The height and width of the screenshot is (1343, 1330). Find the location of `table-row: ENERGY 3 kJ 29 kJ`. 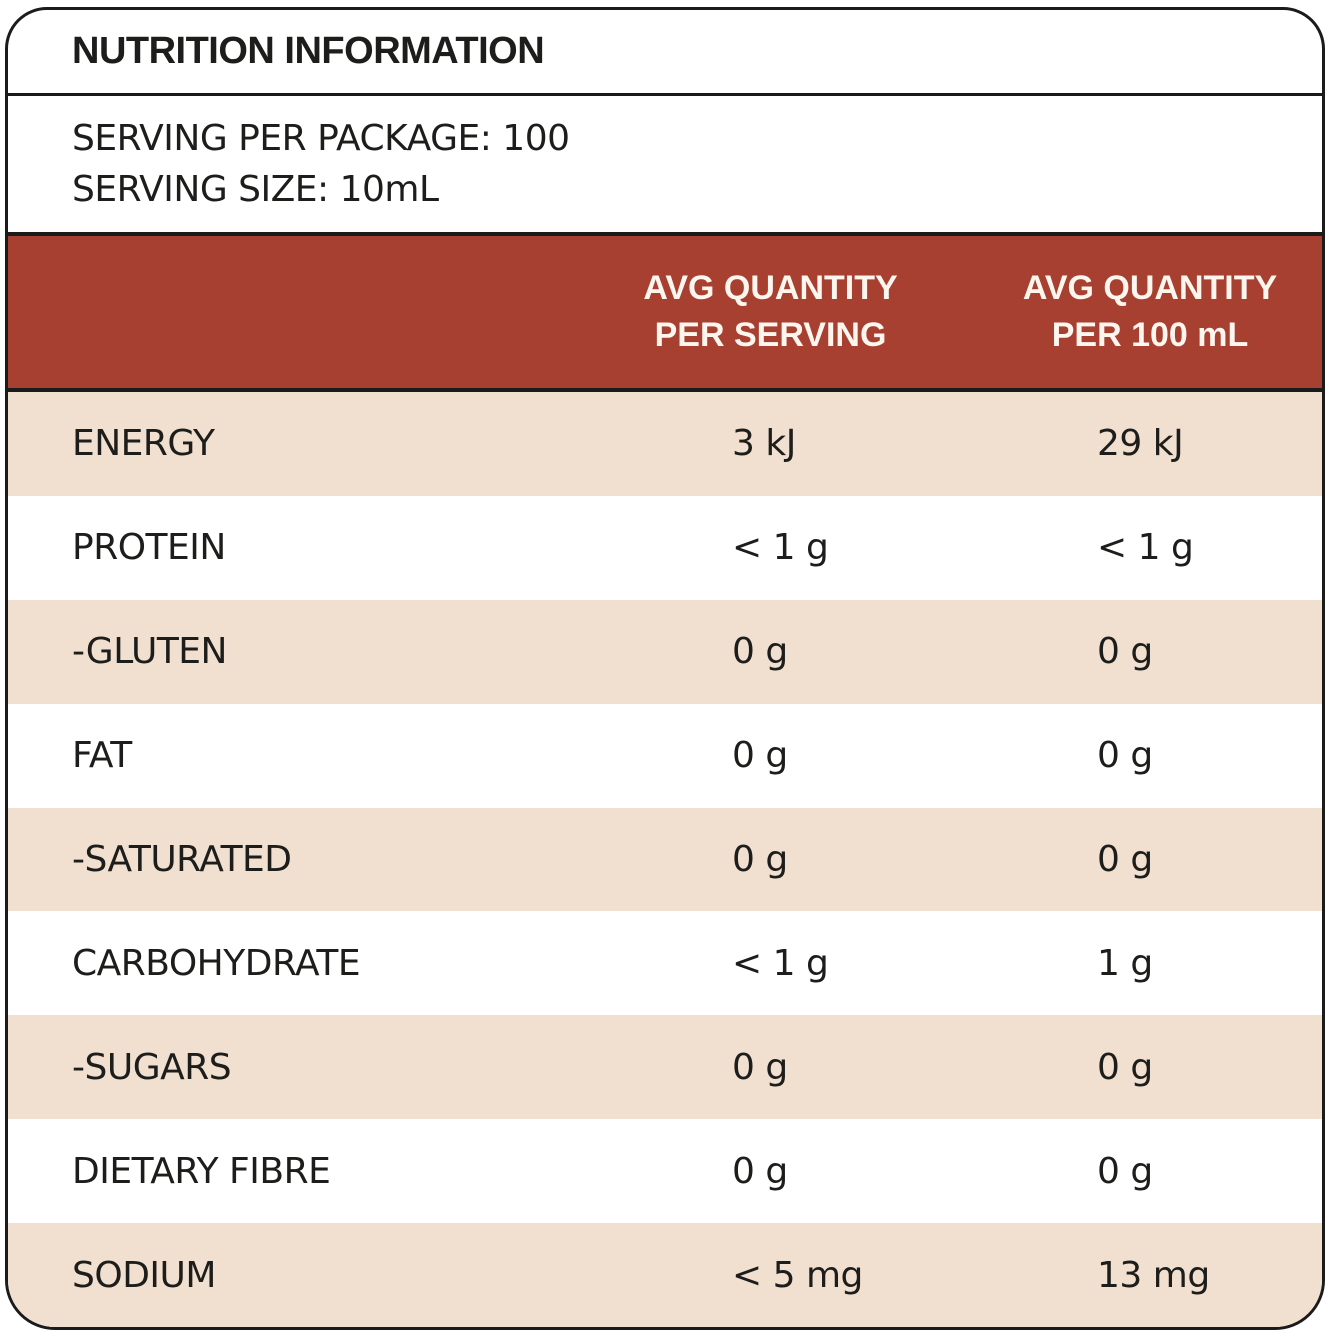

table-row: ENERGY 3 kJ 29 kJ is located at coordinates (665, 444).